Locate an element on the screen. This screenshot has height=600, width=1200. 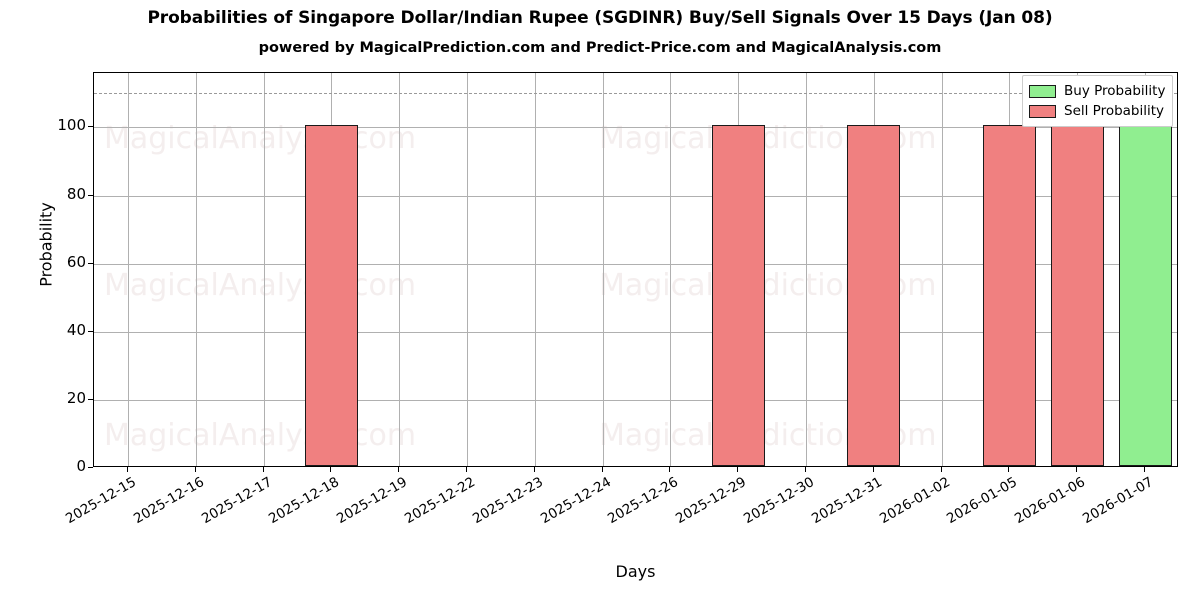
chart-legend: Buy Probability Sell Probability is located at coordinates (1098, 101).